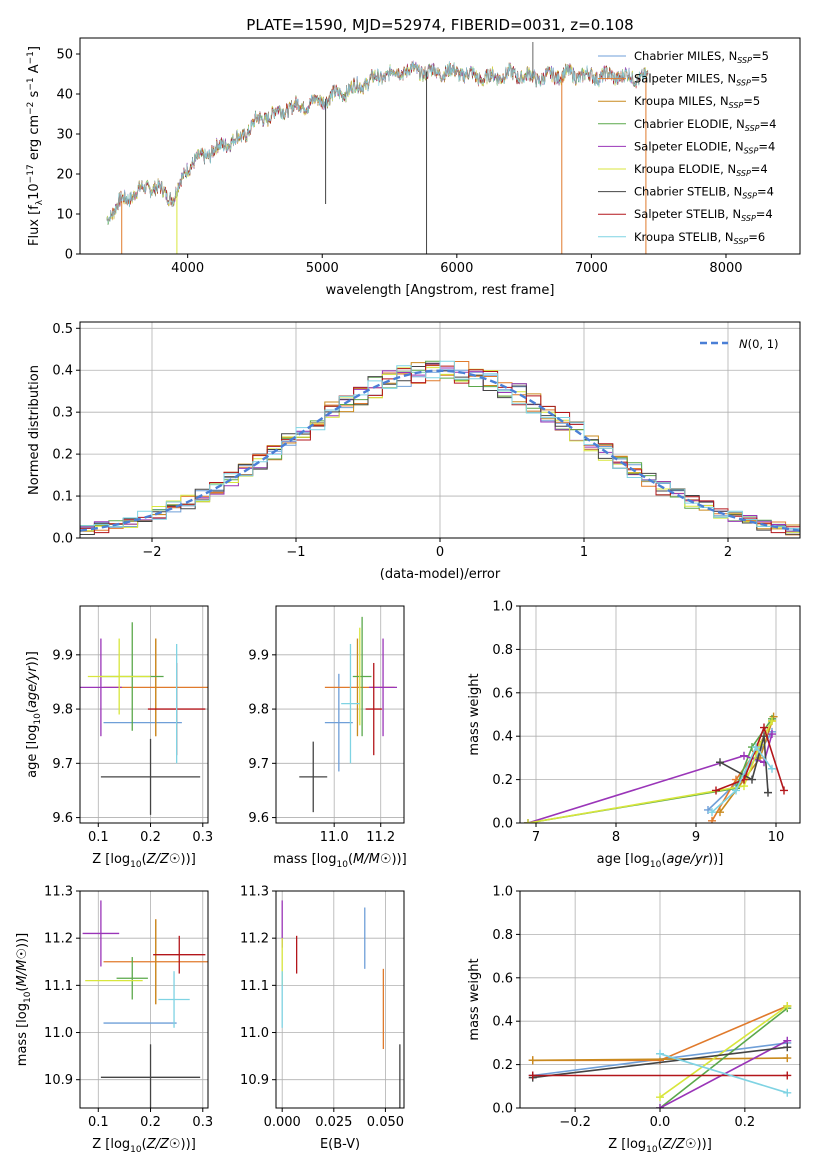 This screenshot has height=1170, width=819. Describe the element at coordinates (575, 1122) in the screenshot. I see `x-tick-label: −0.2` at that location.